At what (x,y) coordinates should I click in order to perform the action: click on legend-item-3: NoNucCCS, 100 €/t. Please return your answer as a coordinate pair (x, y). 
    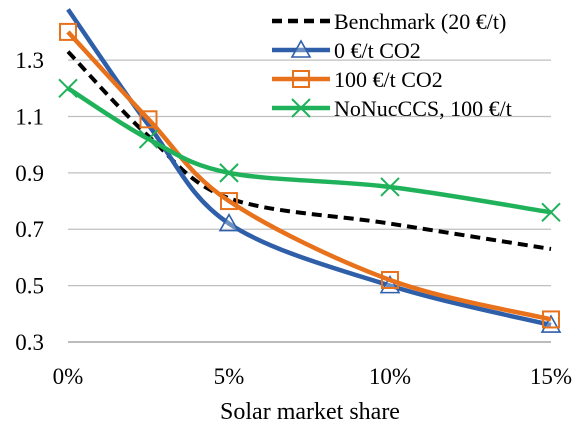
    Looking at the image, I should click on (392, 108).